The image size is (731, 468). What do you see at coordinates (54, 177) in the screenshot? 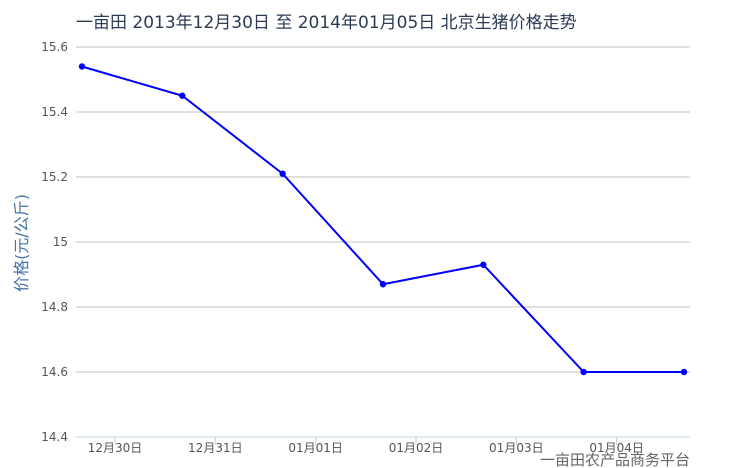
I see `y-tick-label: 15.2` at bounding box center [54, 177].